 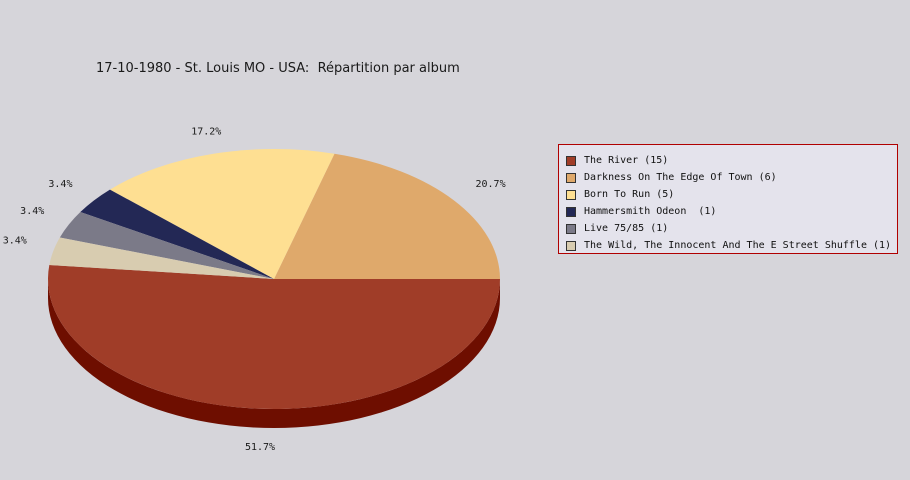 What do you see at coordinates (626, 228) in the screenshot?
I see `legend-label: Live 75/85 (1)` at bounding box center [626, 228].